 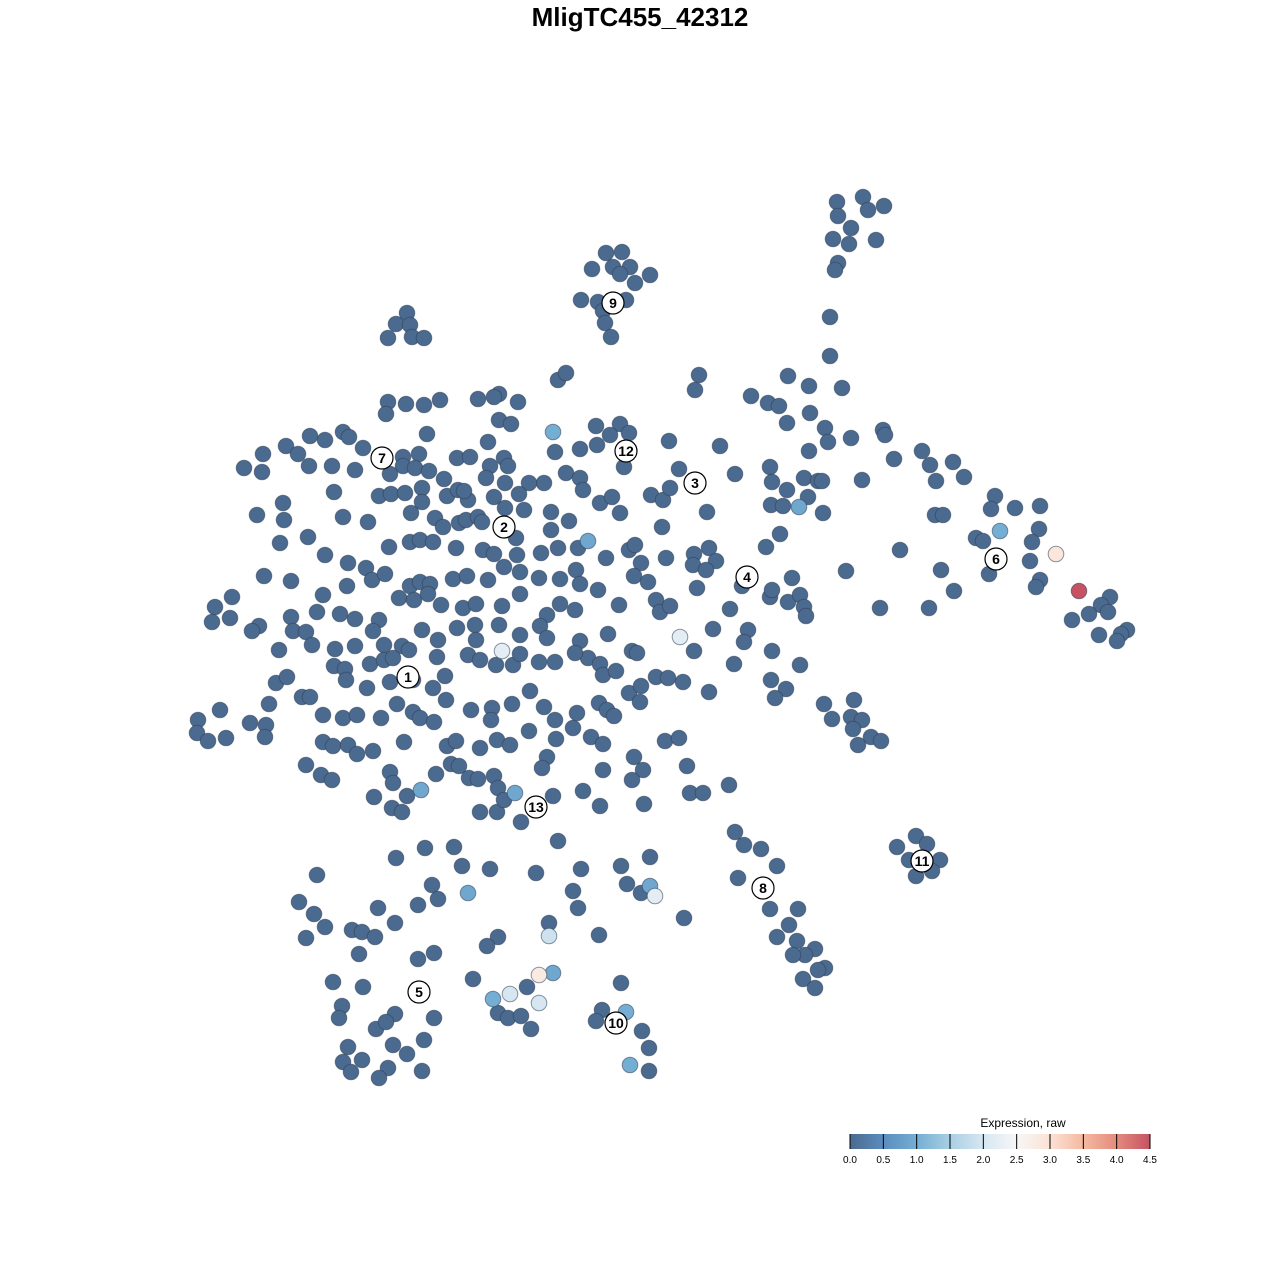 I want to click on legend-title: Expression, raw, so click(x=1023, y=1123).